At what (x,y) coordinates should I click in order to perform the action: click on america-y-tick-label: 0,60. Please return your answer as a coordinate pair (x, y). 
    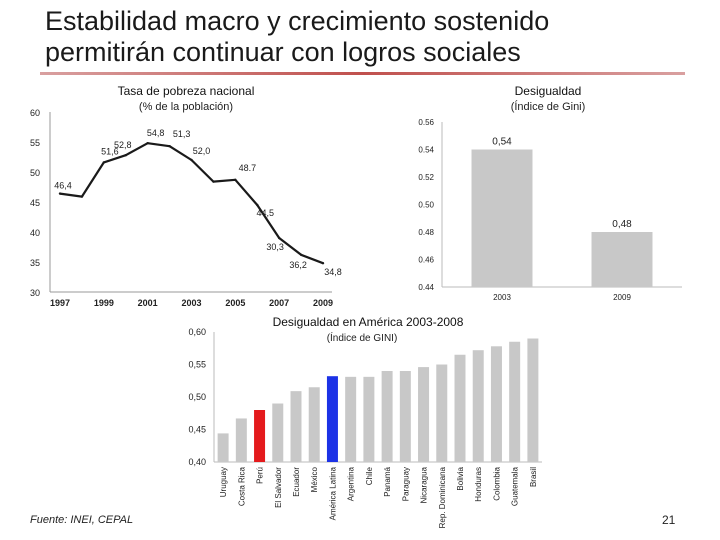
    Looking at the image, I should click on (197, 332).